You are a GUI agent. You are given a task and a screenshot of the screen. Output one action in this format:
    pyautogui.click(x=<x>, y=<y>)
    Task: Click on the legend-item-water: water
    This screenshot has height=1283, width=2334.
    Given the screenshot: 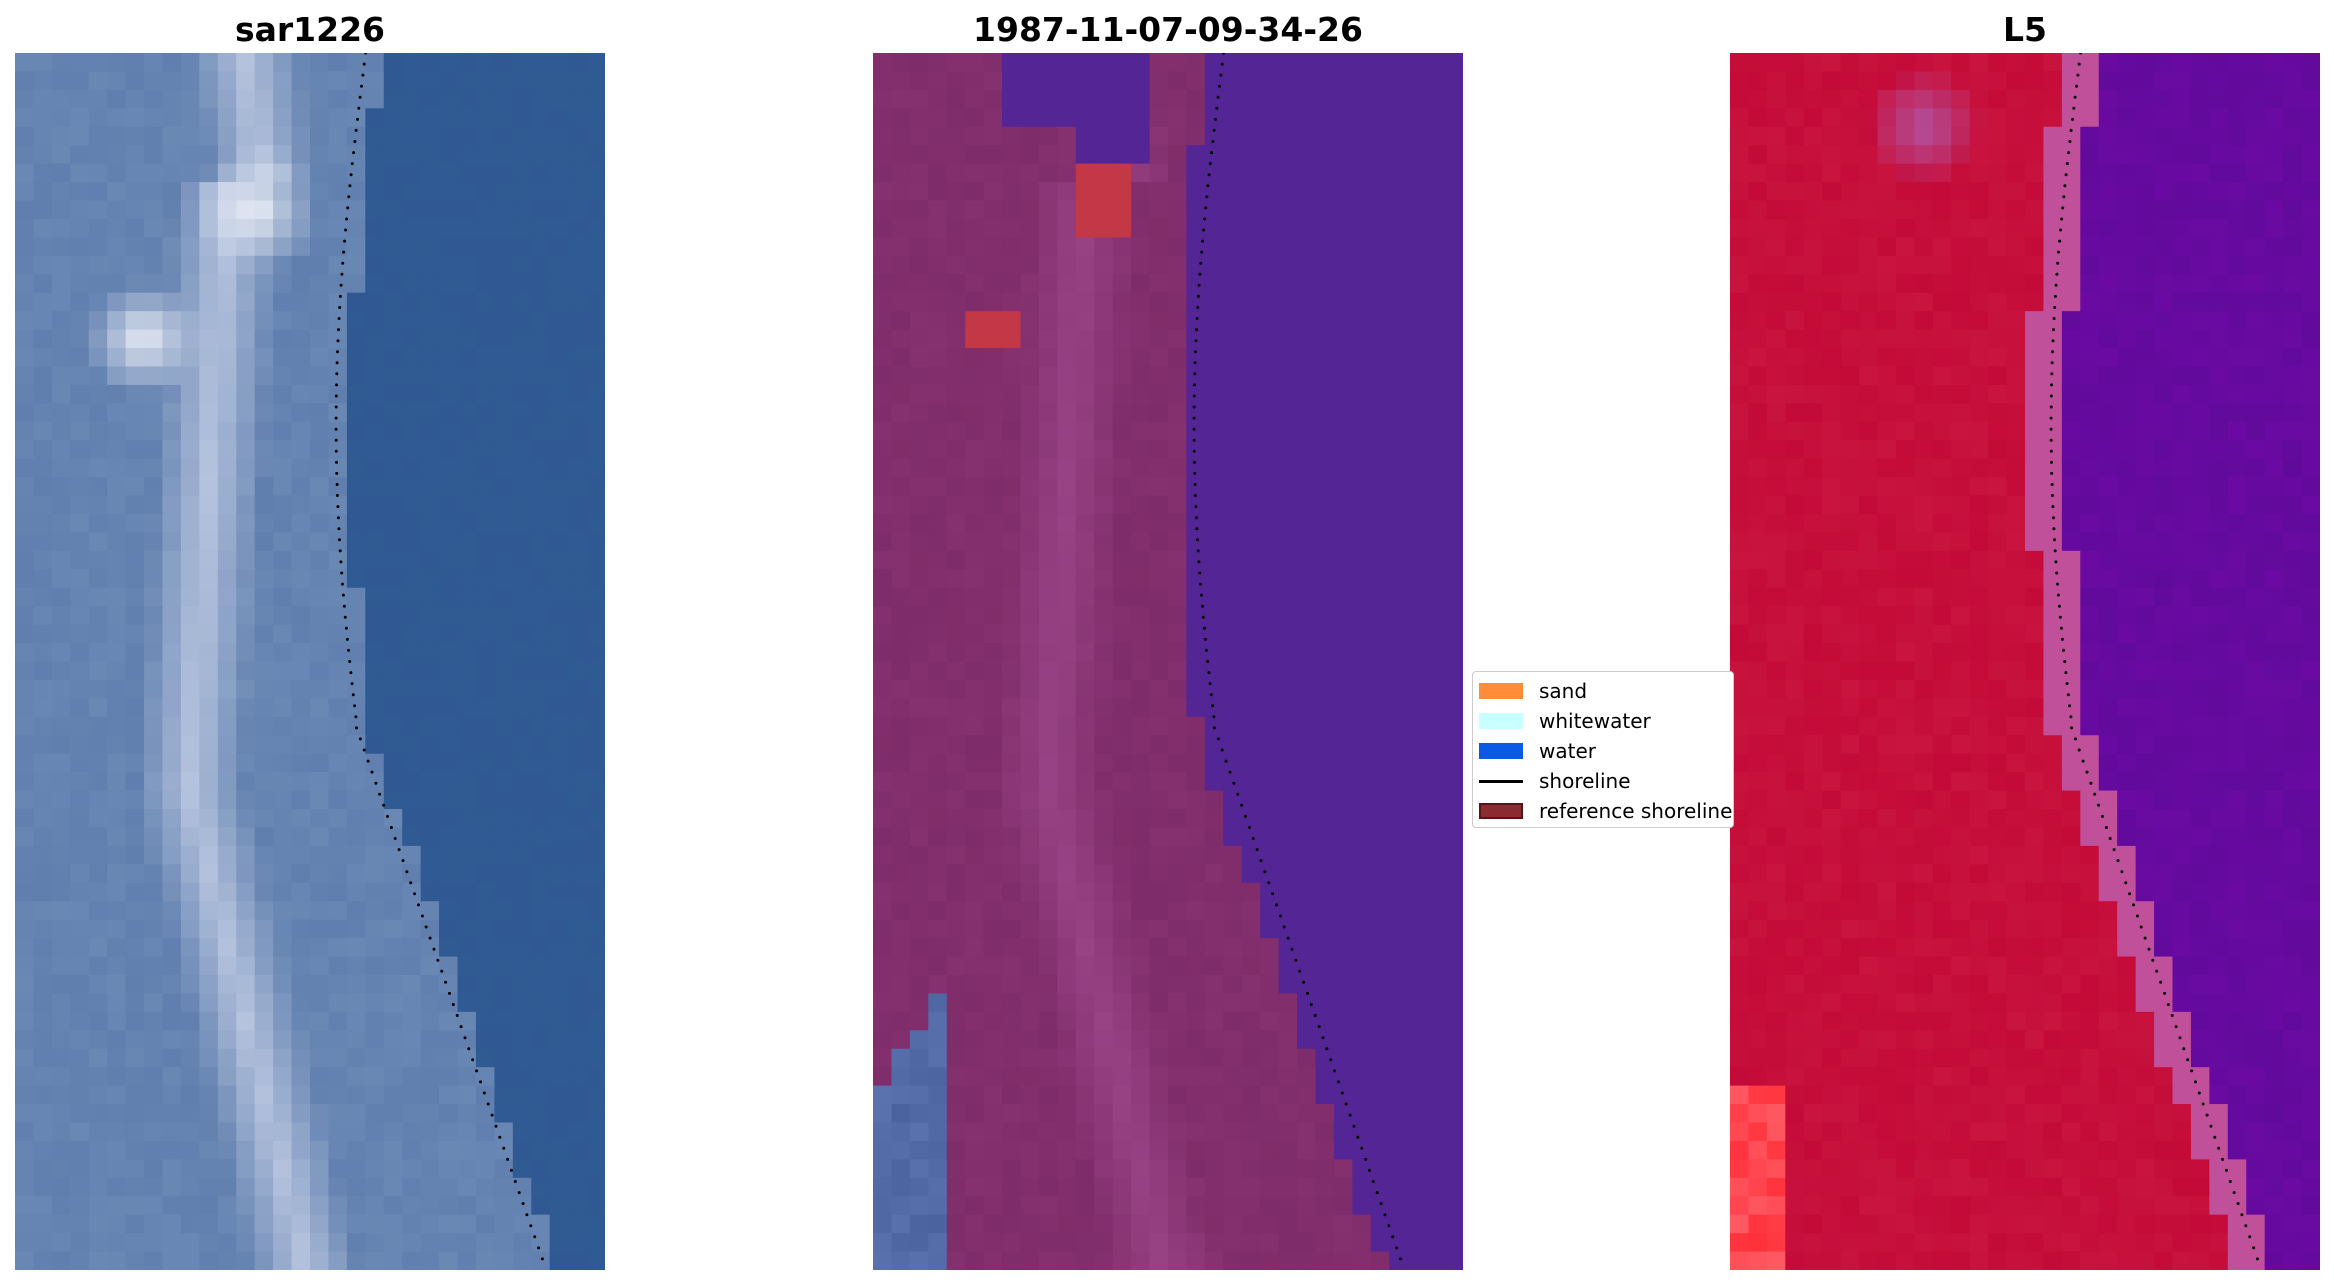 What is the action you would take?
    pyautogui.click(x=1537, y=751)
    